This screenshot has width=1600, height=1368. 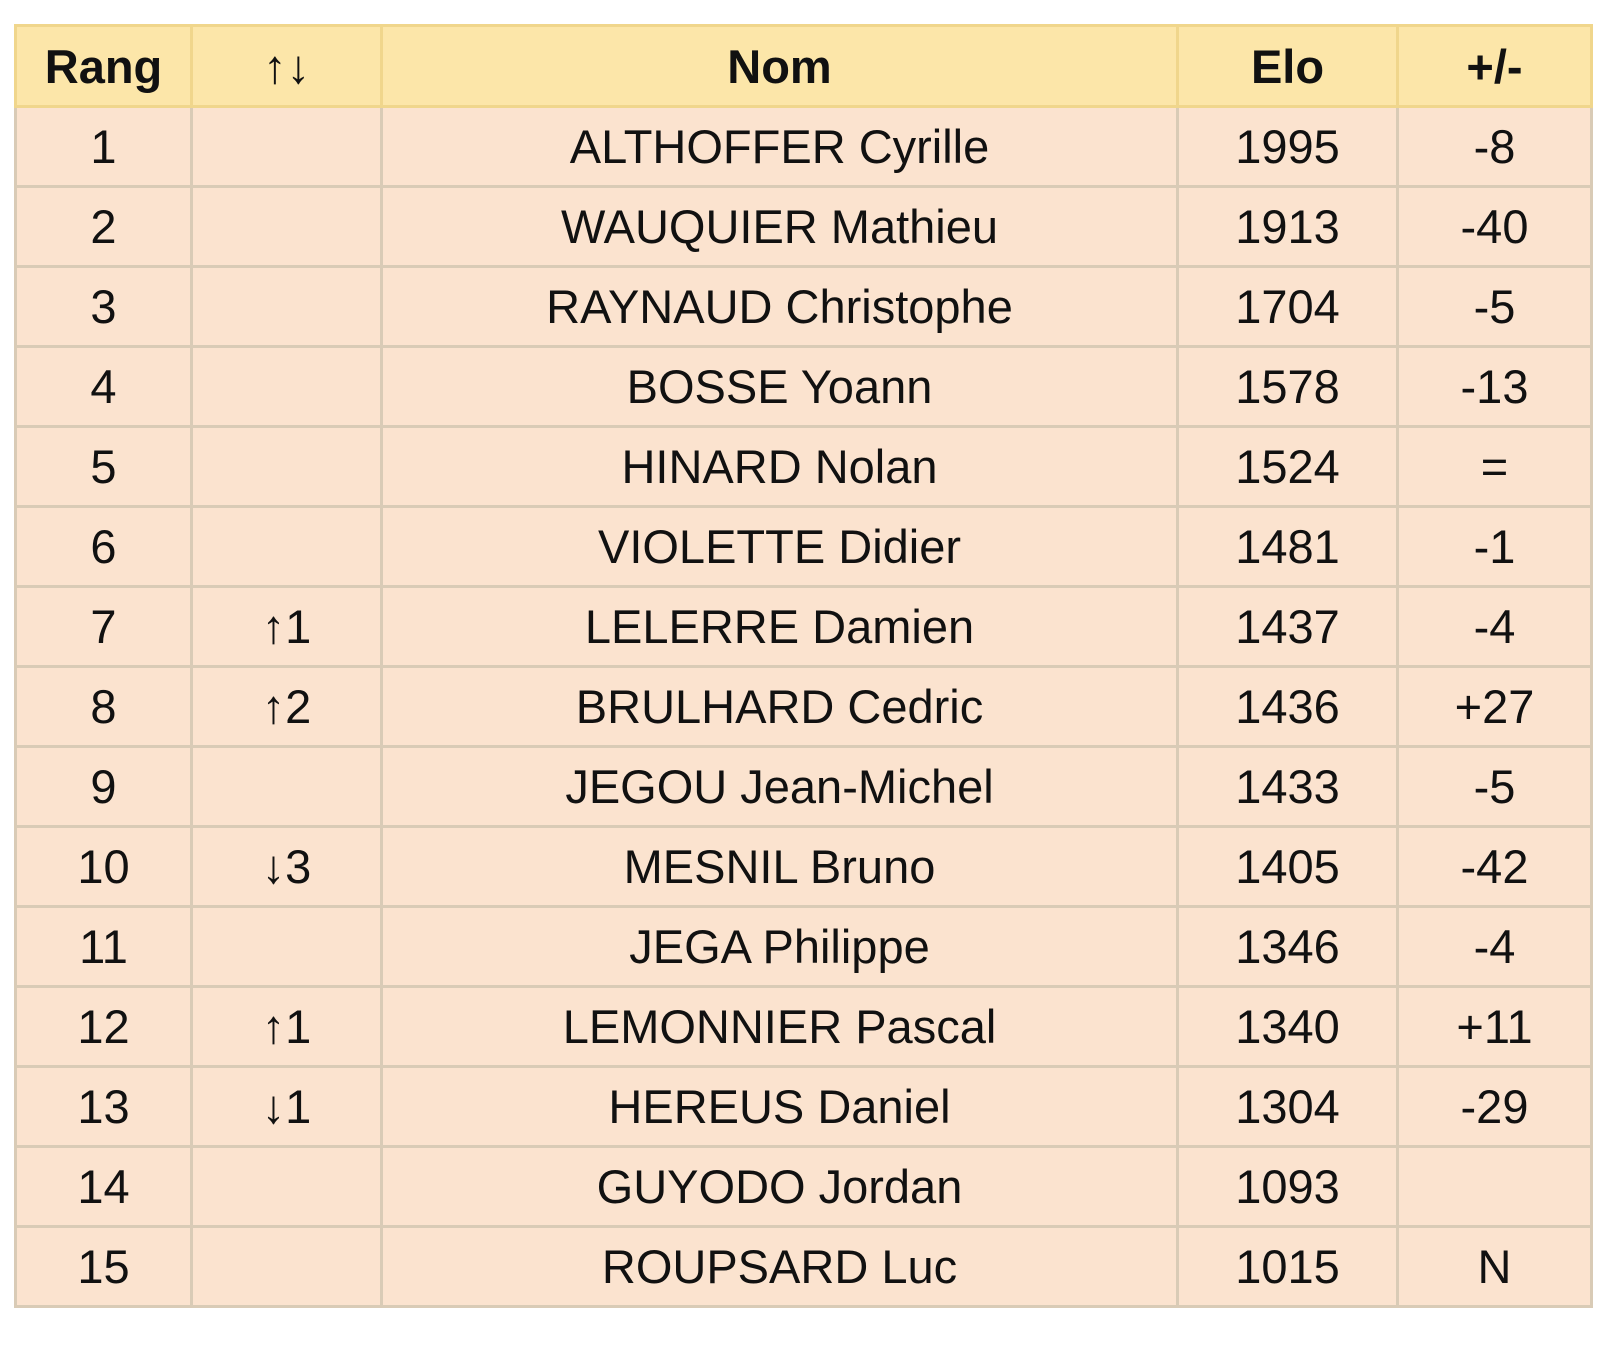 I want to click on elo-cell: 1015, so click(x=1287, y=1266).